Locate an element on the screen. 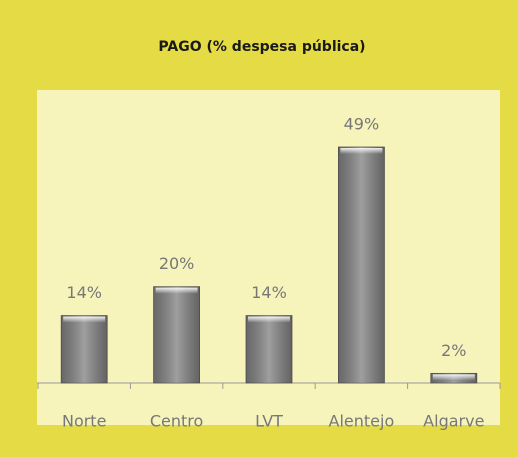 The image size is (518, 457). x-tick-label: Alentejo is located at coordinates (362, 421).